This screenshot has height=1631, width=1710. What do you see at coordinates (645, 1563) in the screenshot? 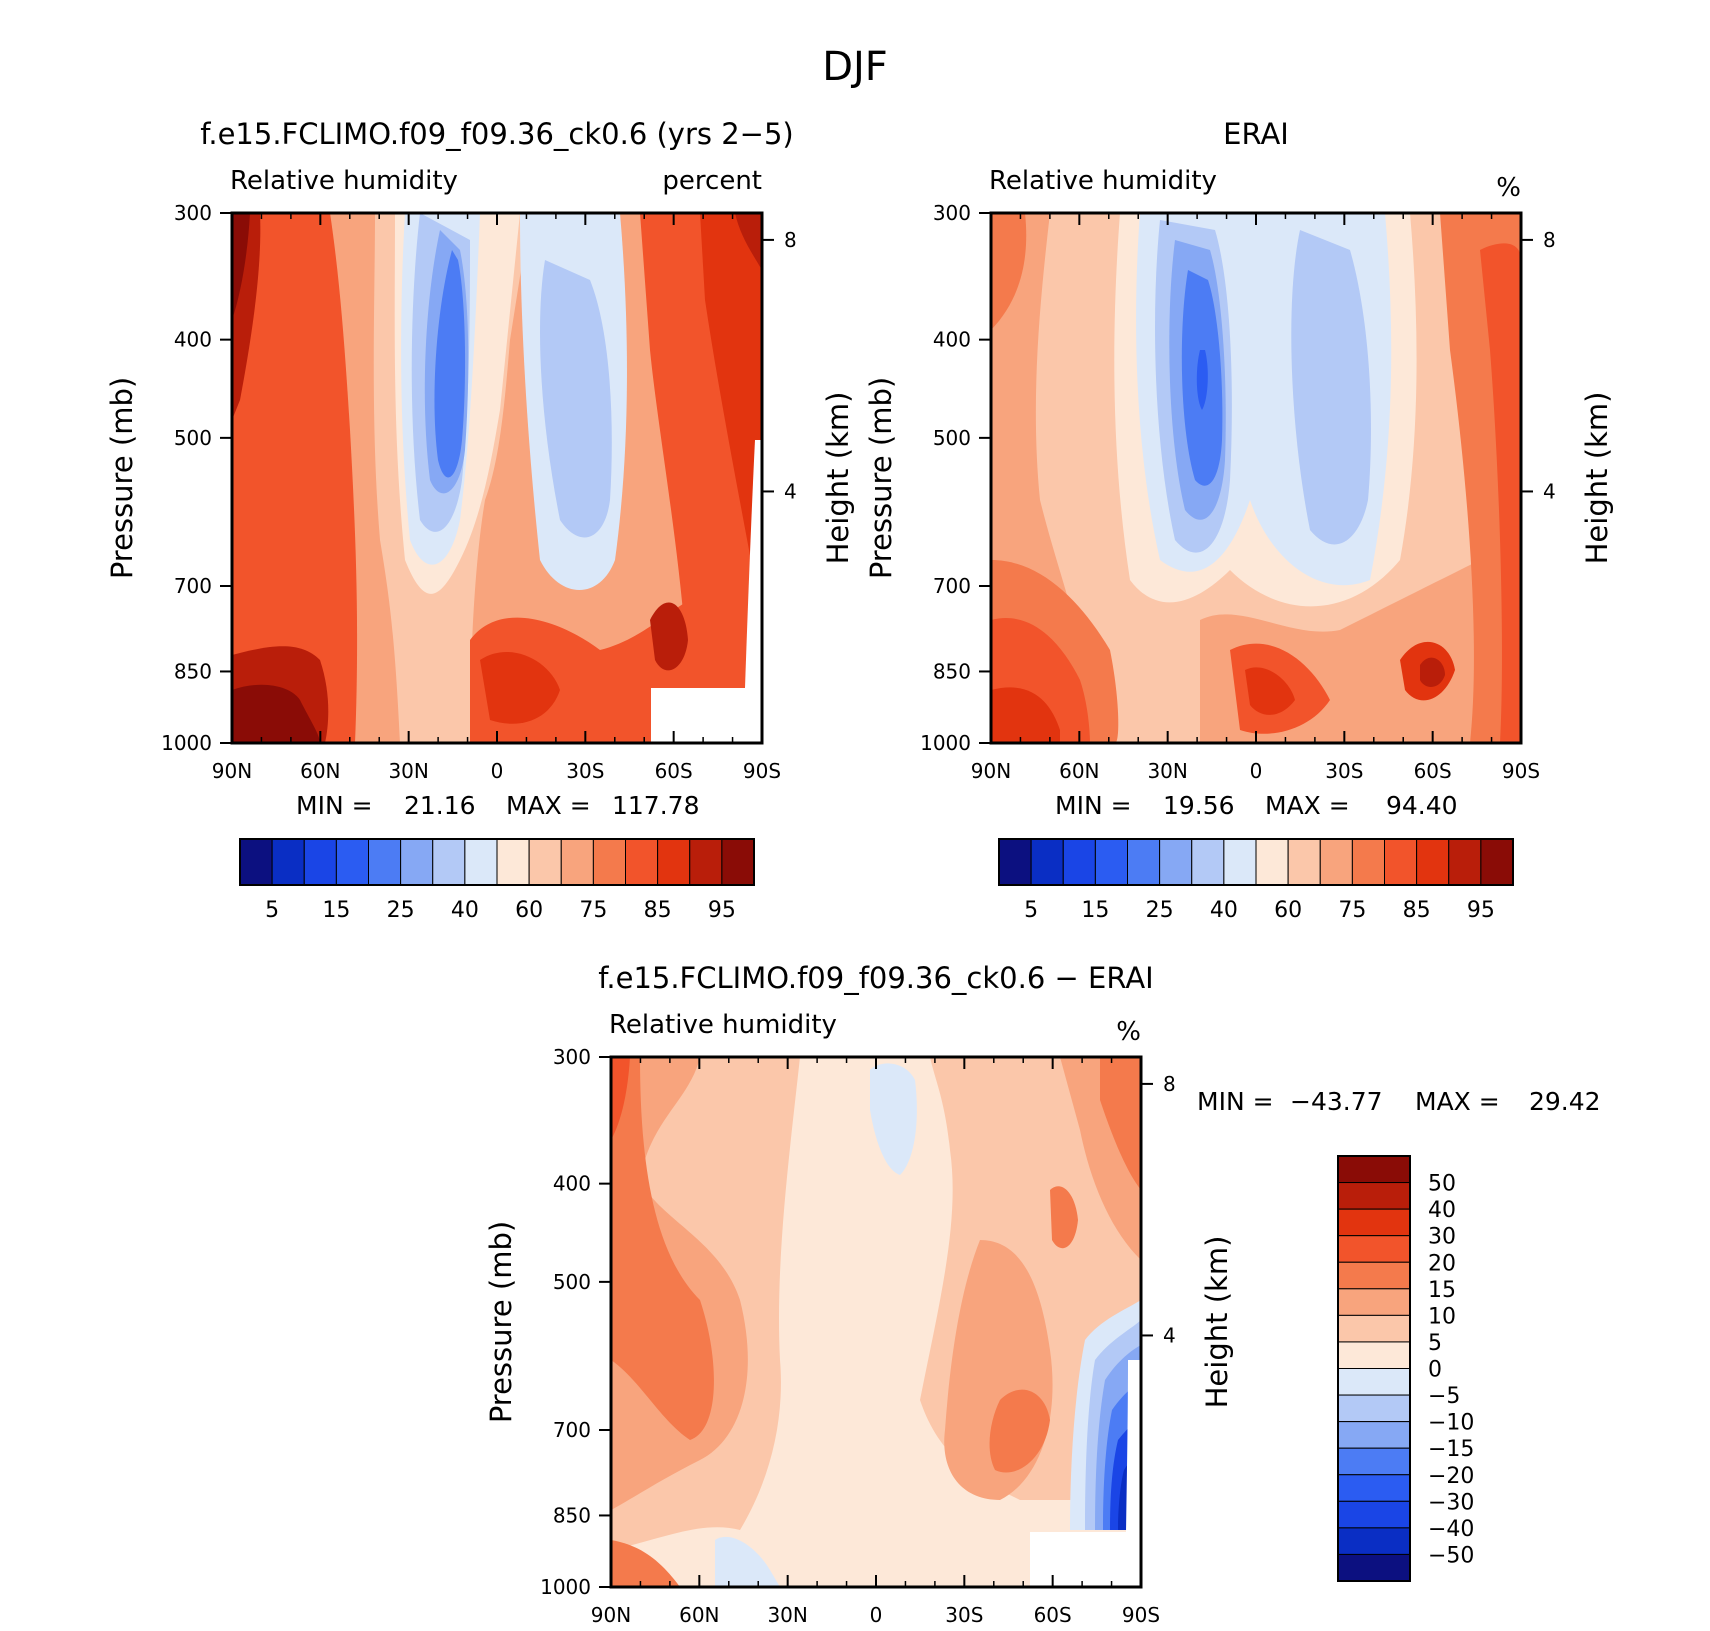
I see `diff-field-contour-nh-surface` at bounding box center [645, 1563].